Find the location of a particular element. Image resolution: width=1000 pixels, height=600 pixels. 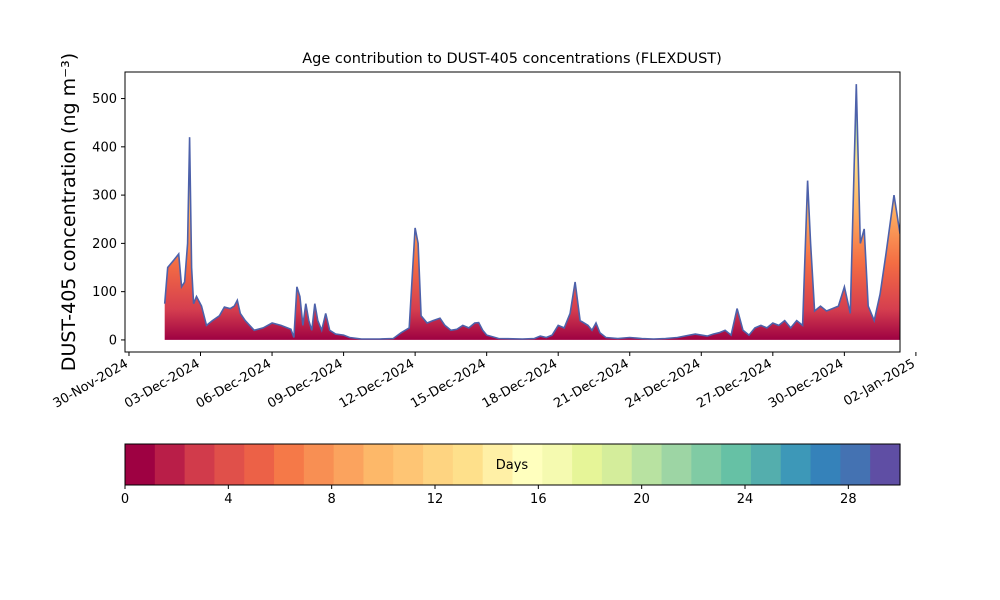

x-tick-label: 12-Dec-2024 is located at coordinates (377, 383).